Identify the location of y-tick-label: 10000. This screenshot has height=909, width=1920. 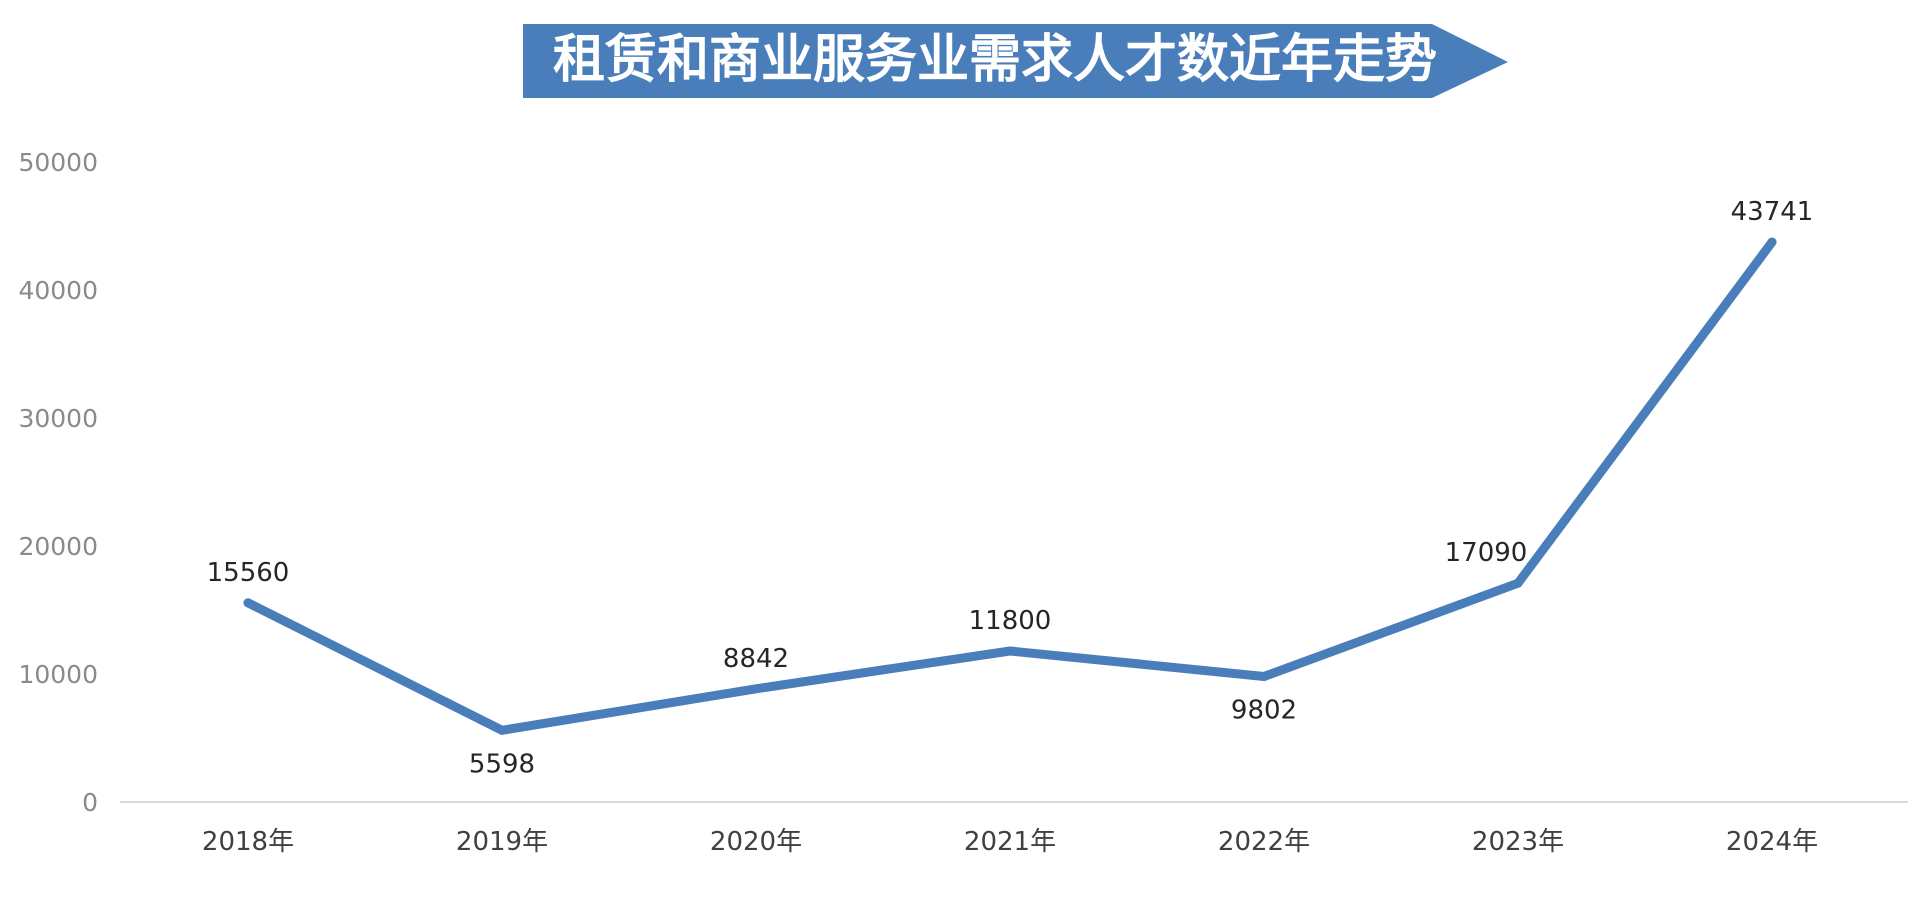
(58, 674).